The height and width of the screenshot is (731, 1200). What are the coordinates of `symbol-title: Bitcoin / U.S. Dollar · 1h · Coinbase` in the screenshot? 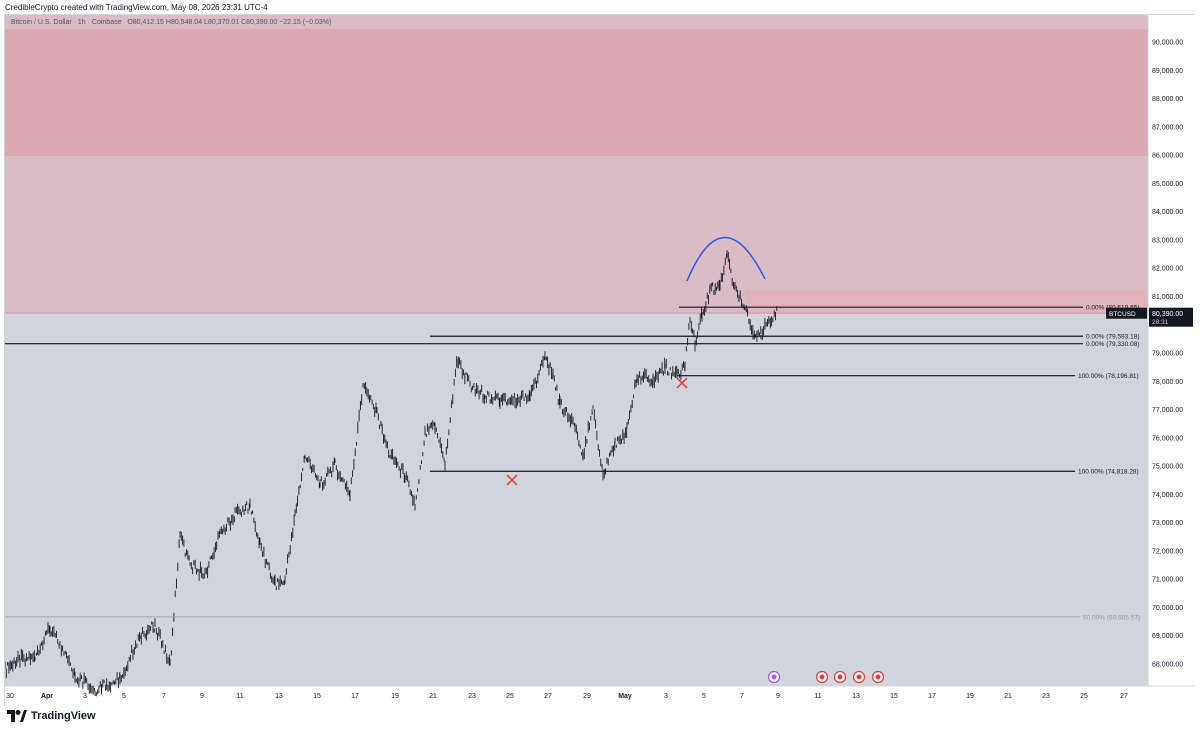 It's located at (66, 22).